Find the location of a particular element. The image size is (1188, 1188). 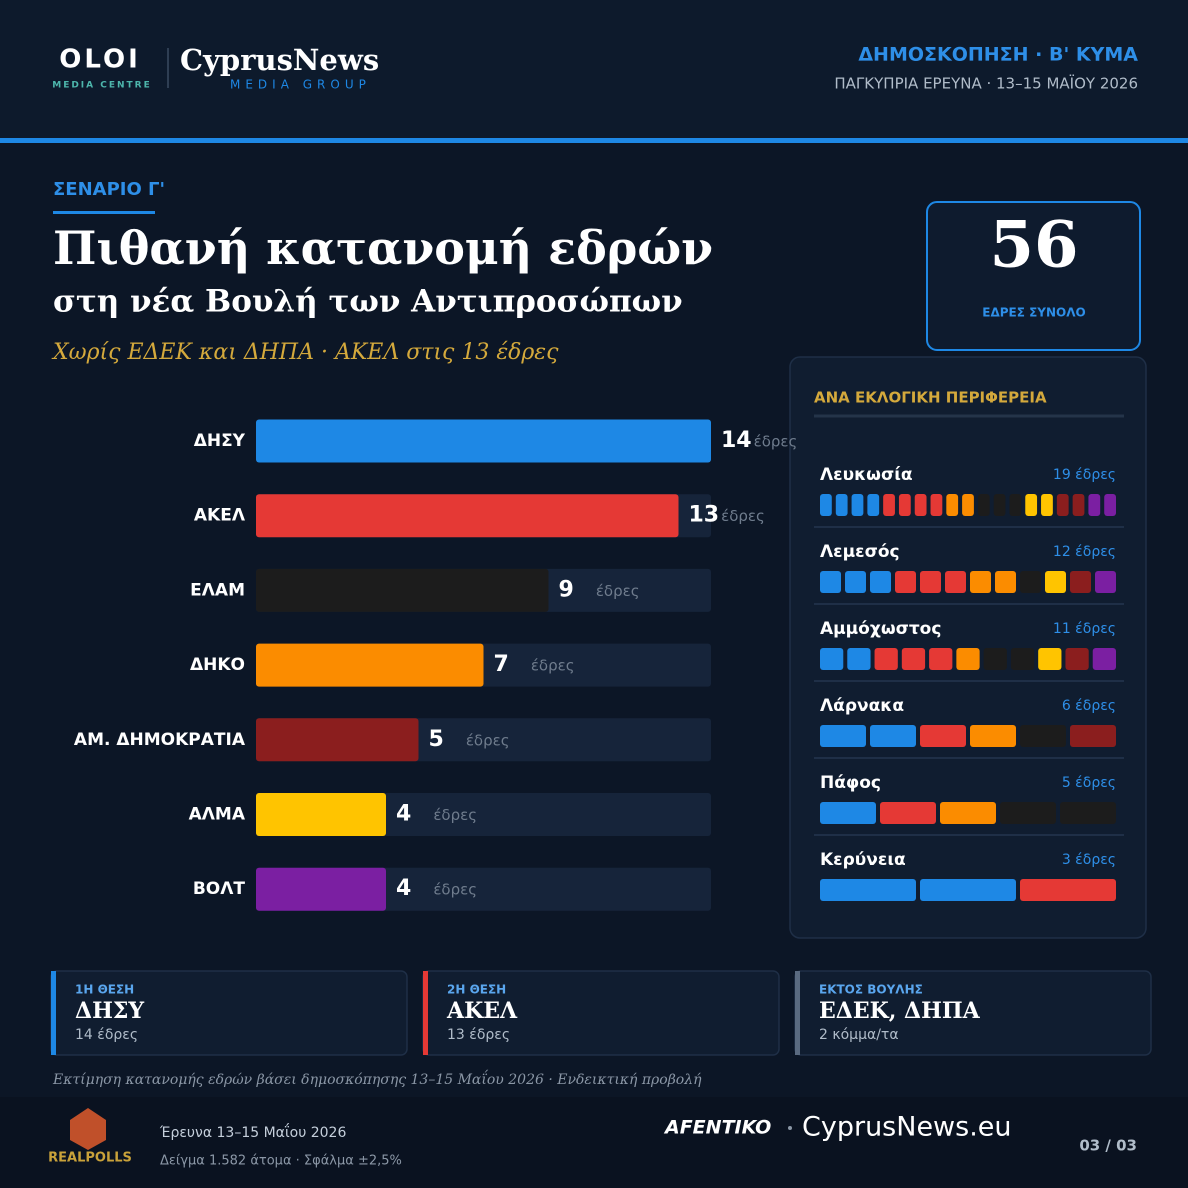

region-name: Λευκωσία is located at coordinates (866, 475).